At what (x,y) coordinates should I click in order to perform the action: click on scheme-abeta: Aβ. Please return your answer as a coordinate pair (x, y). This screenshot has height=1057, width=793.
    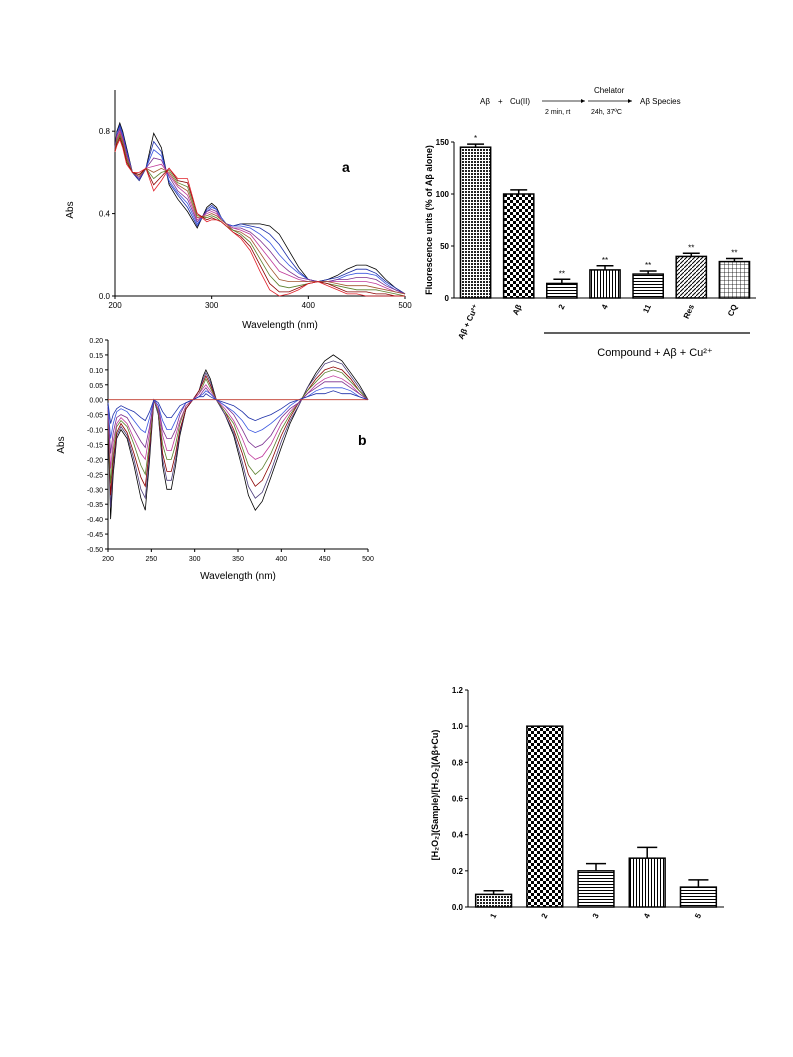
    Looking at the image, I should click on (485, 101).